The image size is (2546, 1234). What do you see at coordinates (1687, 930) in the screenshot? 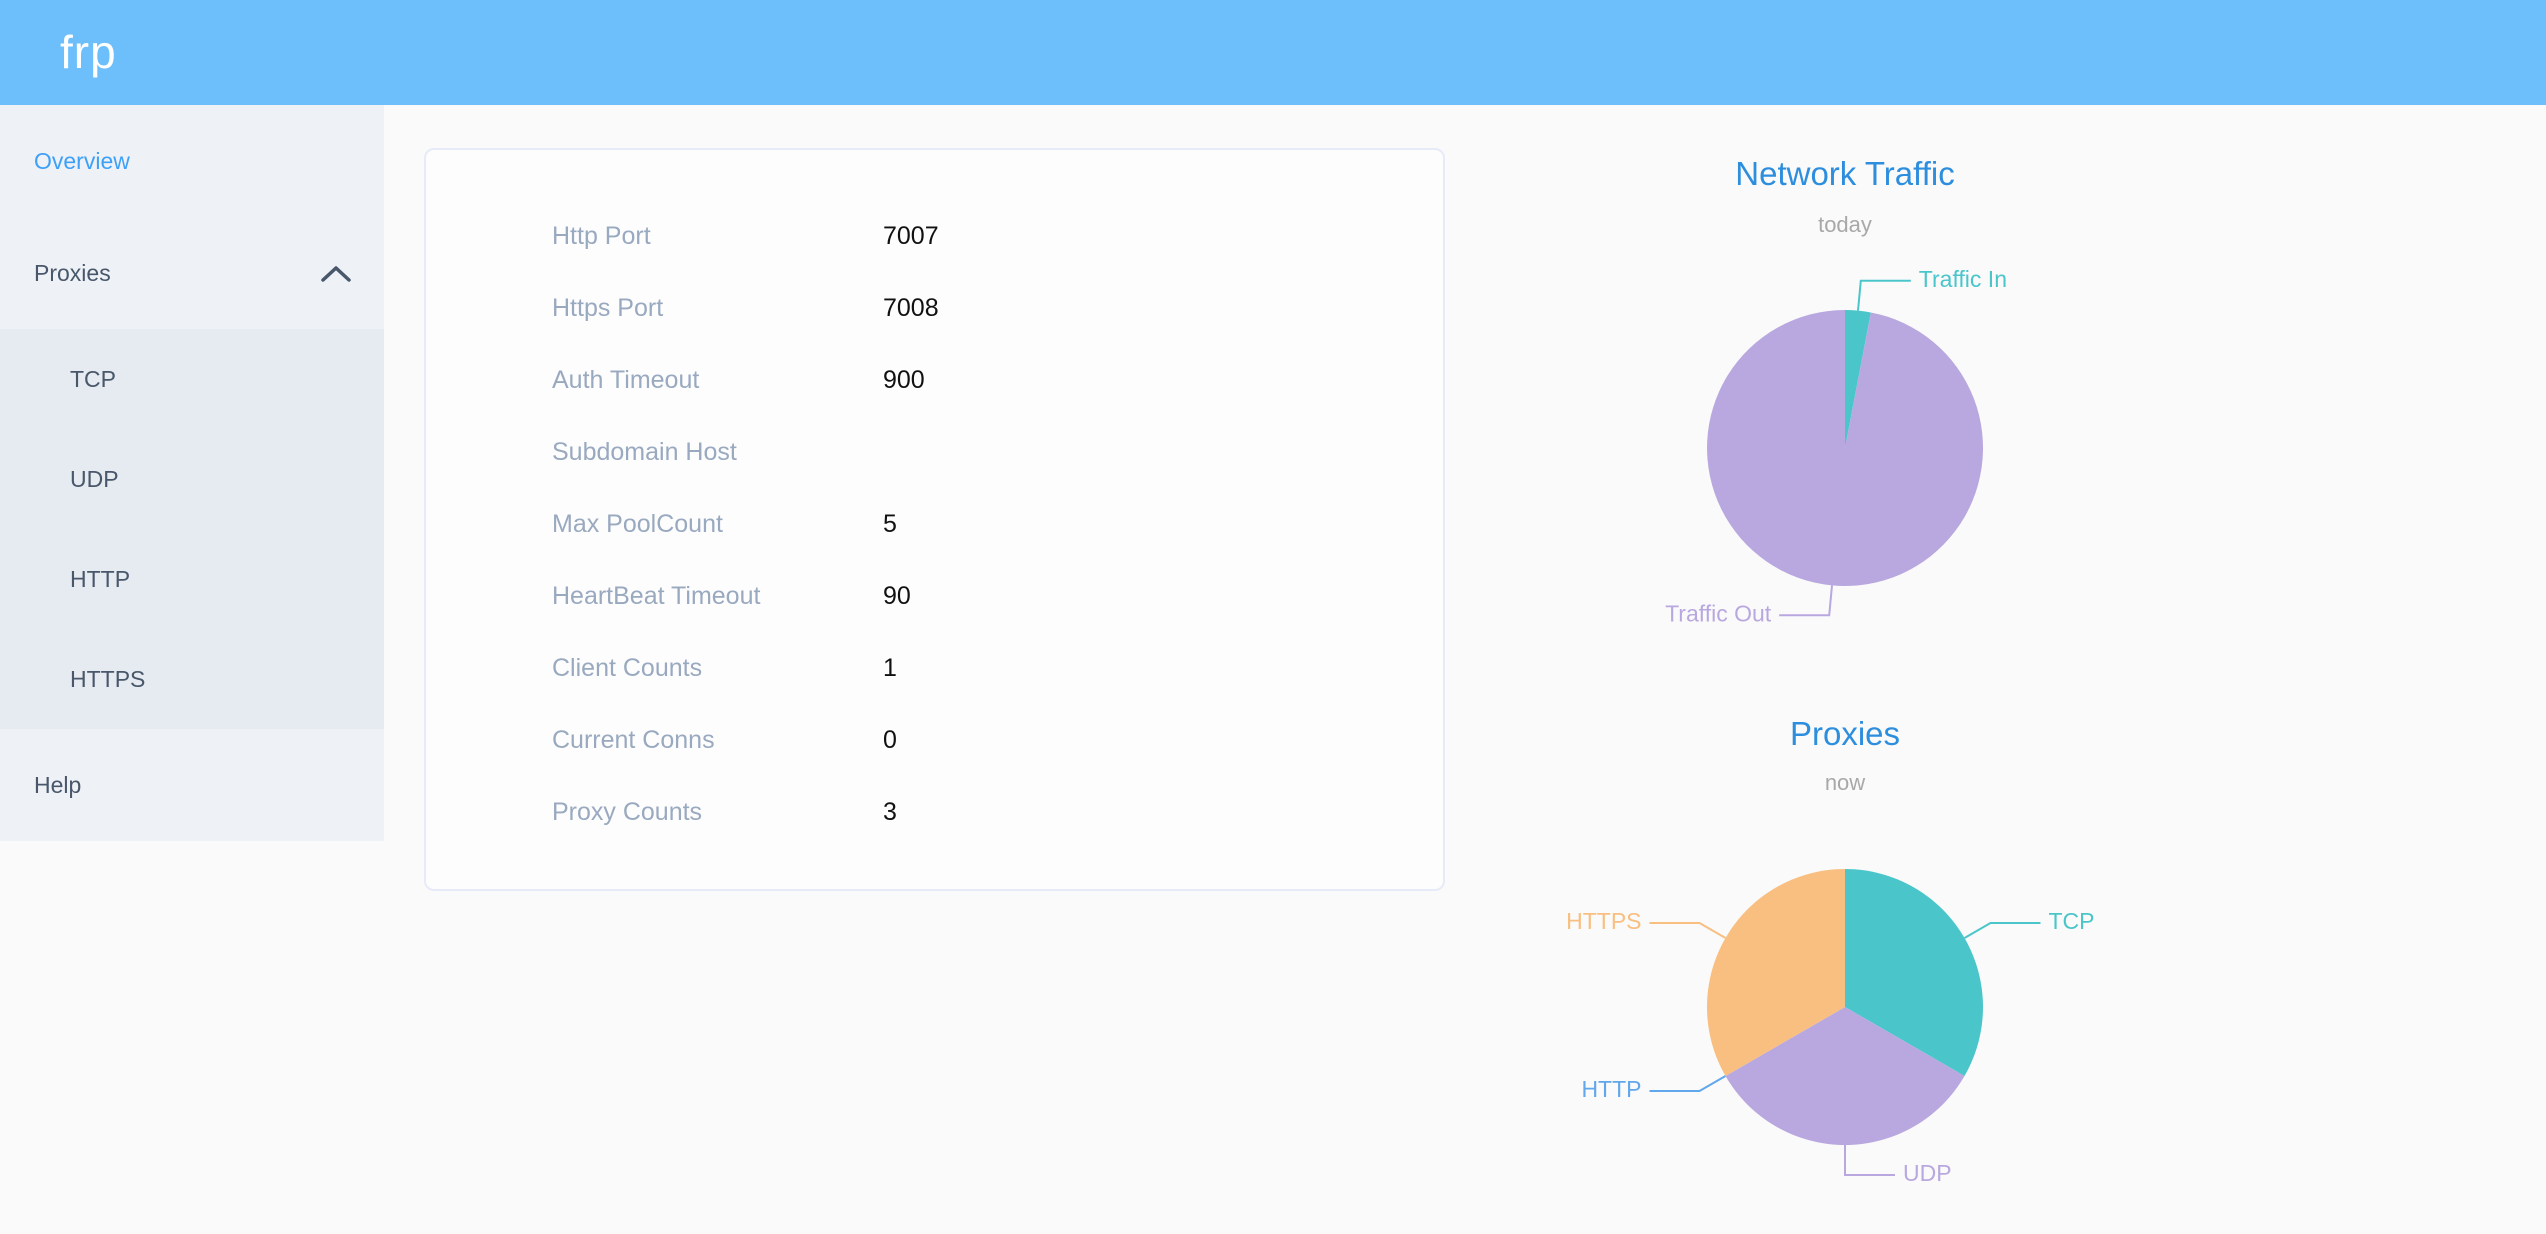
I see `pie-label-line-https` at bounding box center [1687, 930].